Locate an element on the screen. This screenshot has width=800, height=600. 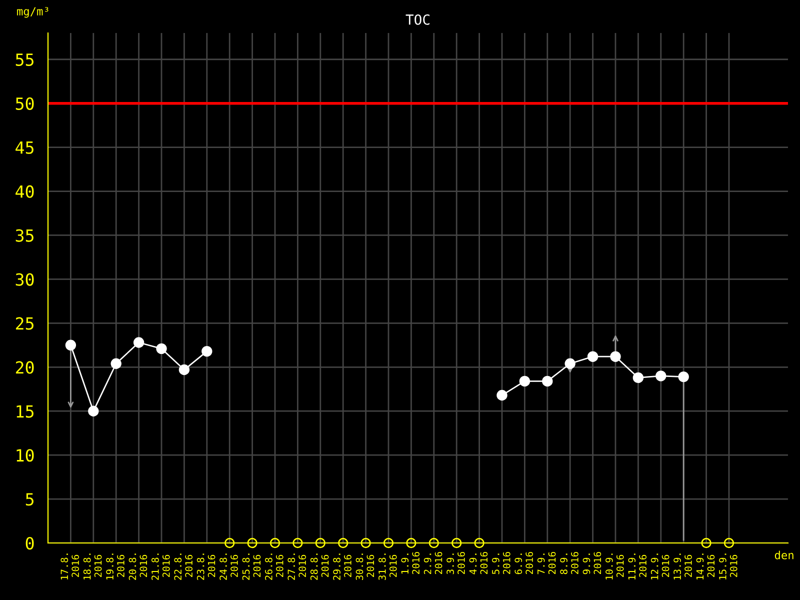
y-tick-label: 35 is located at coordinates (25, 235).